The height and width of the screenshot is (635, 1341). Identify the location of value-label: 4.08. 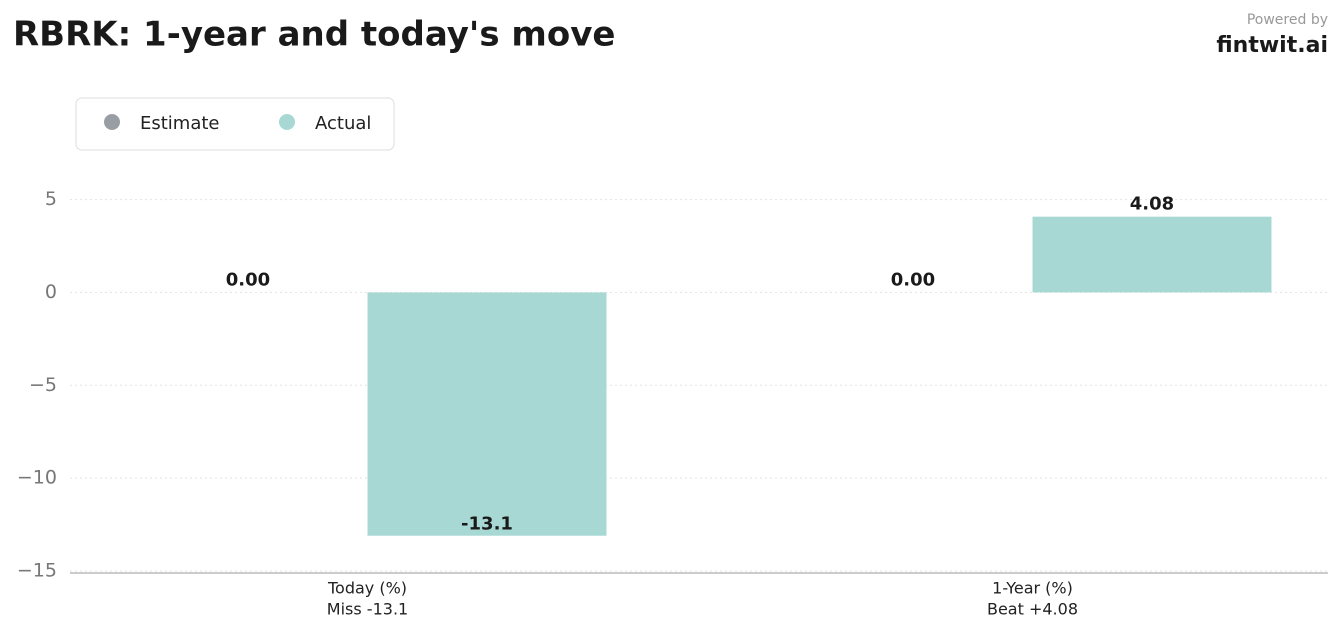
(1152, 204).